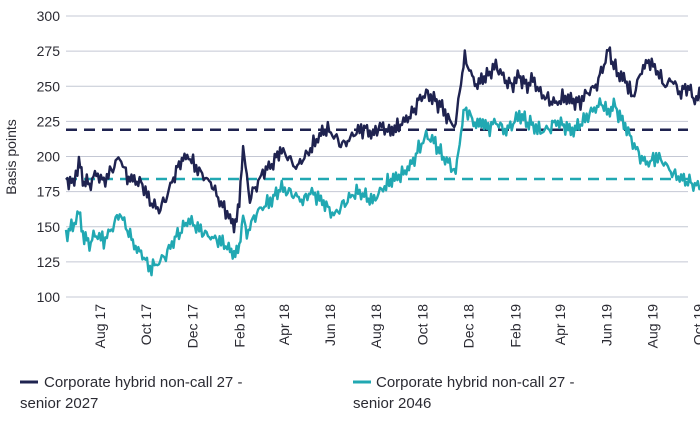  I want to click on y-tick-label-225: 225, so click(49, 121).